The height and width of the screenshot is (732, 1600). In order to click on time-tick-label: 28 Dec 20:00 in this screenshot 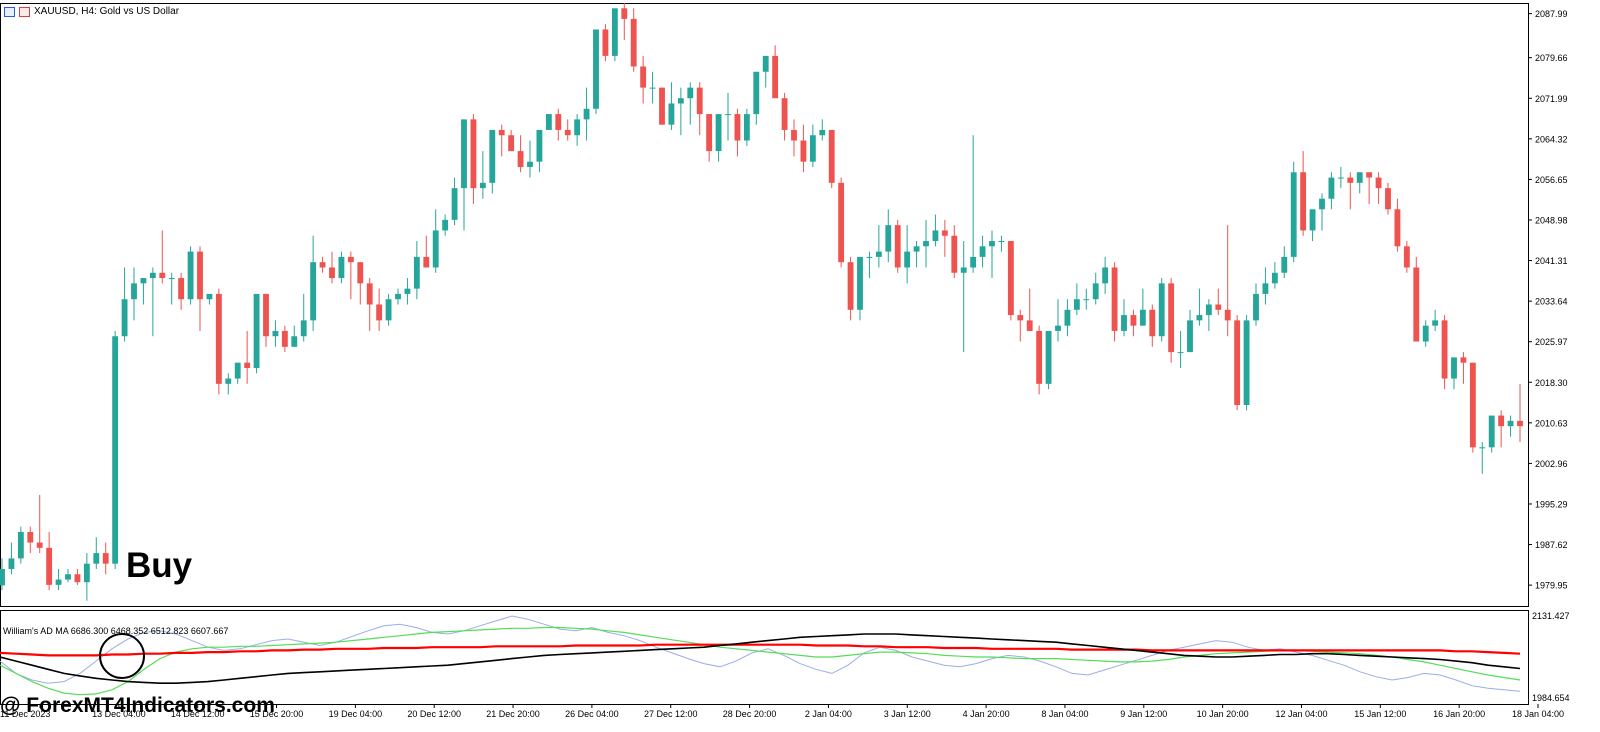, I will do `click(750, 714)`.